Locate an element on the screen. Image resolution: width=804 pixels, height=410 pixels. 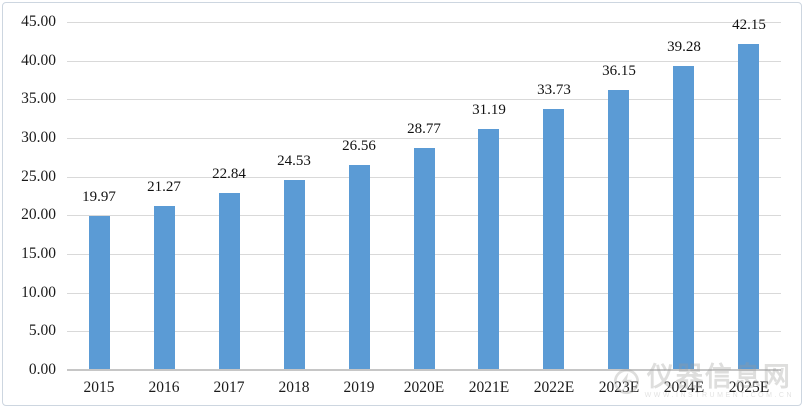
x-tick-label: 2017 is located at coordinates (229, 387).